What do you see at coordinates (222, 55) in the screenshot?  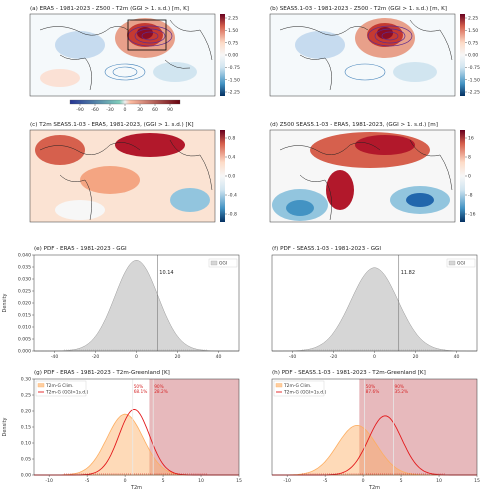 I see `panel-a-colorbar` at bounding box center [222, 55].